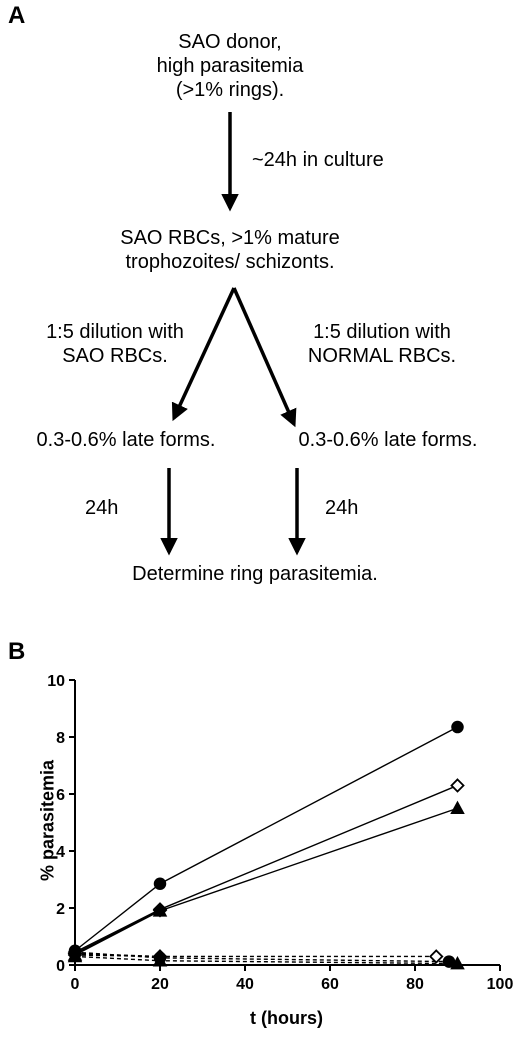  What do you see at coordinates (126, 440) in the screenshot?
I see `left-late-forms-text: 0.3-0.6% late forms.` at bounding box center [126, 440].